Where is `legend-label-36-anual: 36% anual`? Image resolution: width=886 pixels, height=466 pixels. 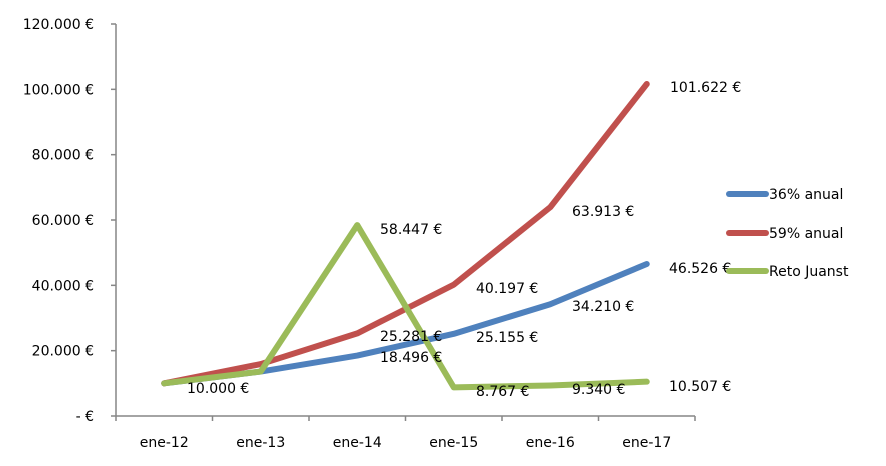 legend-label-36-anual: 36% anual is located at coordinates (806, 195).